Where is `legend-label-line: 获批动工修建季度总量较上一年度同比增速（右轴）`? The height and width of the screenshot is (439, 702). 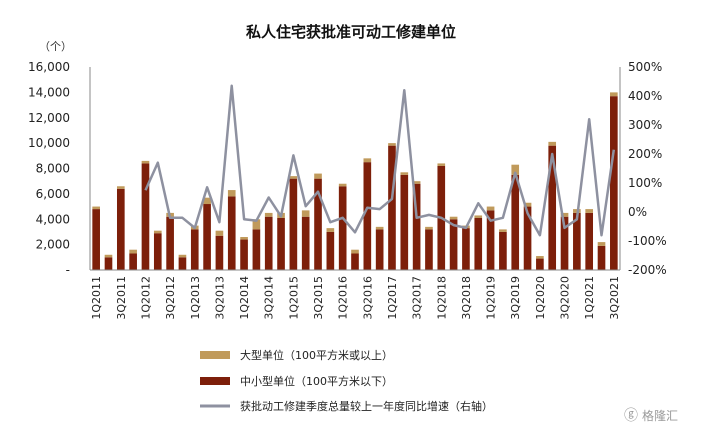 legend-label-line: 获批动工修建季度总量较上一年度同比增速（右轴） is located at coordinates (366, 406).